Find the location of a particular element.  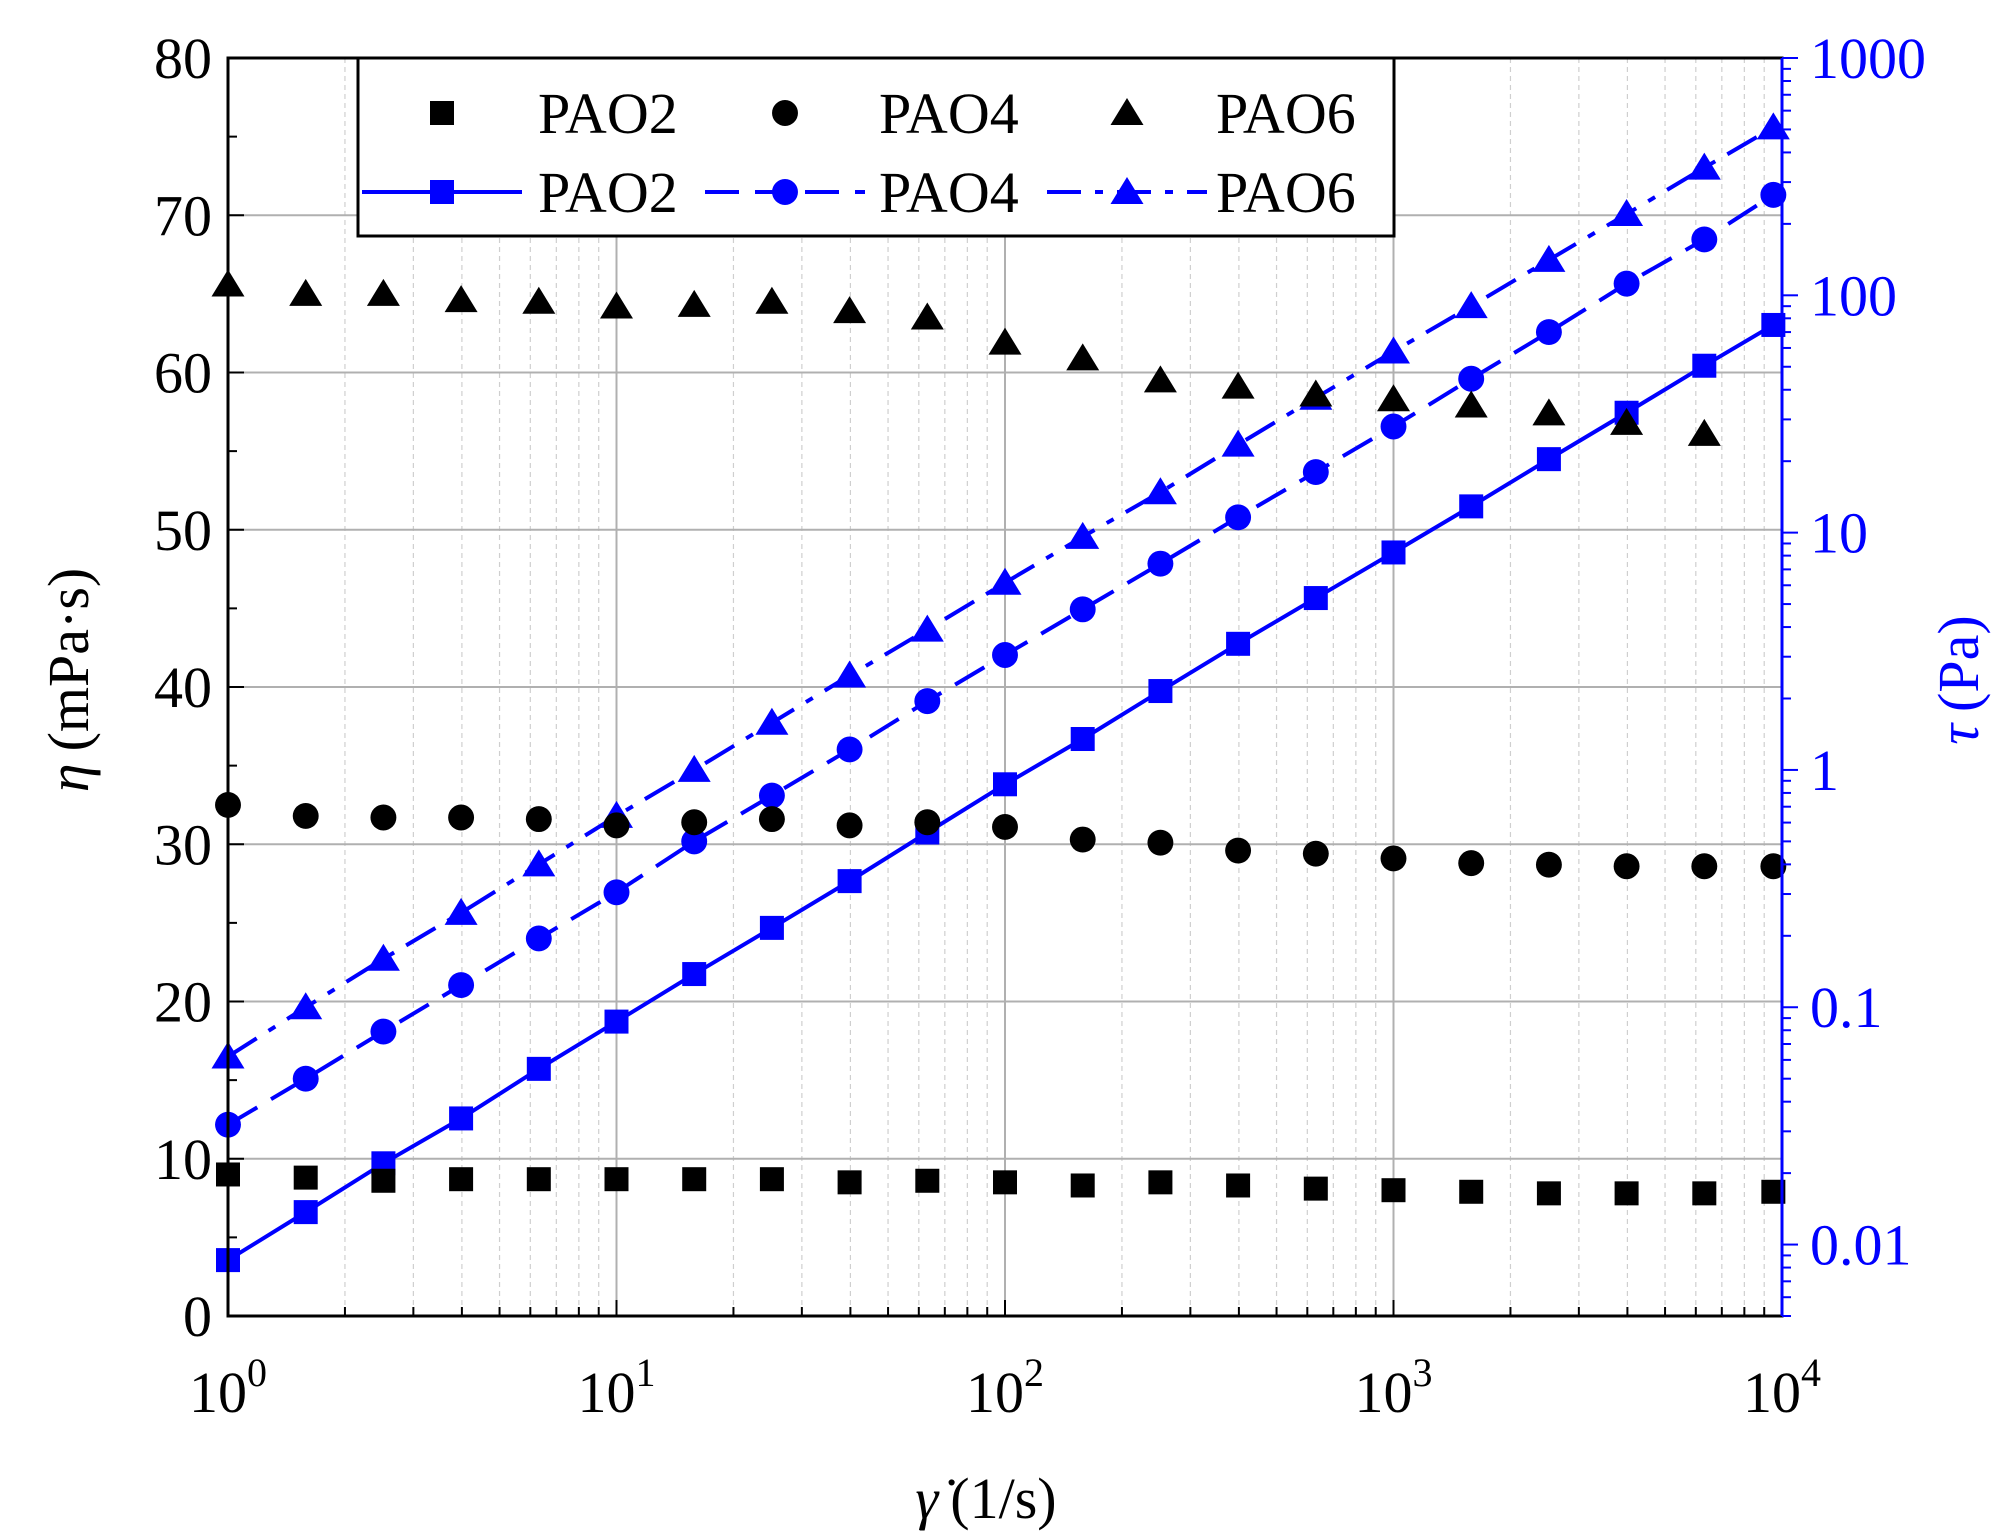

x-tick-exponent: 0 is located at coordinates (257, 1372).